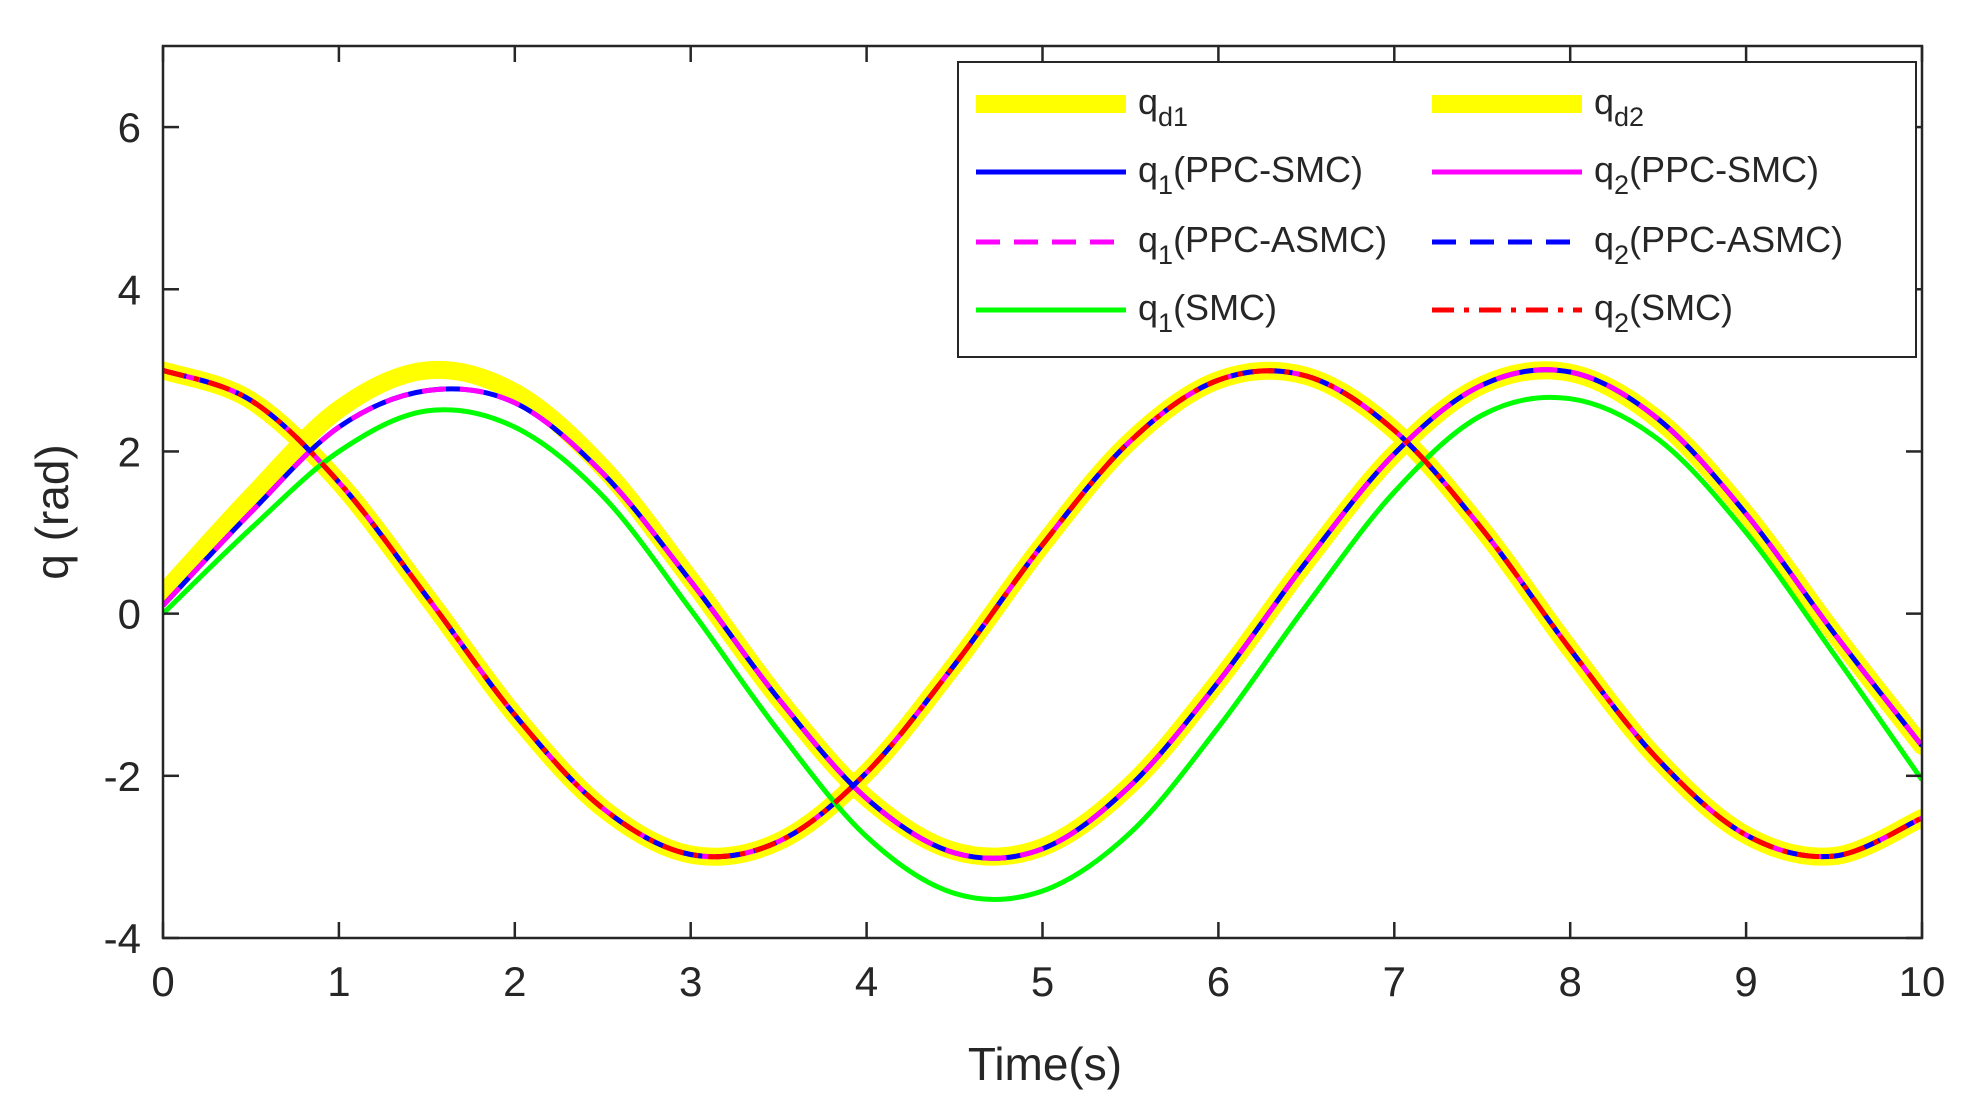 Image resolution: width=1966 pixels, height=1118 pixels. I want to click on x-tick-label: 4, so click(866, 981).